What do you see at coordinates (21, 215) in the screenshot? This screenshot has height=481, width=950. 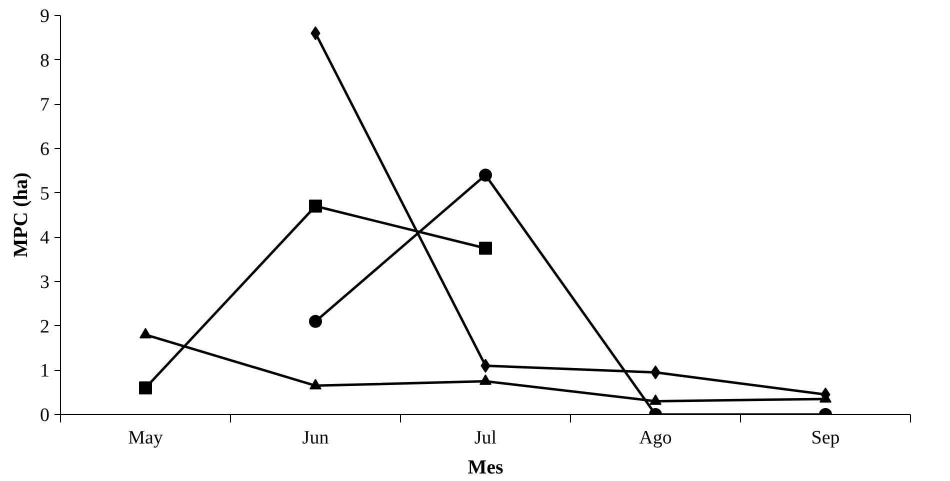 I see `y-axis-title: MPC (ha)` at bounding box center [21, 215].